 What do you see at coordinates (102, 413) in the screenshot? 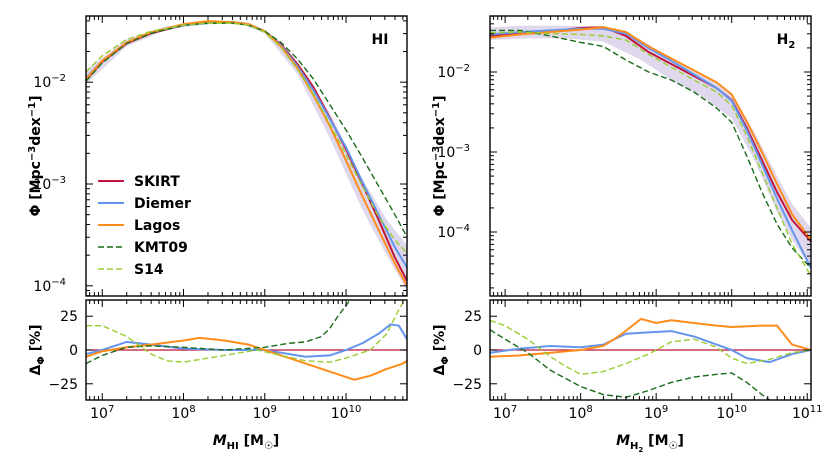
I see `hi-xtick-label: 10⁷` at bounding box center [102, 413].